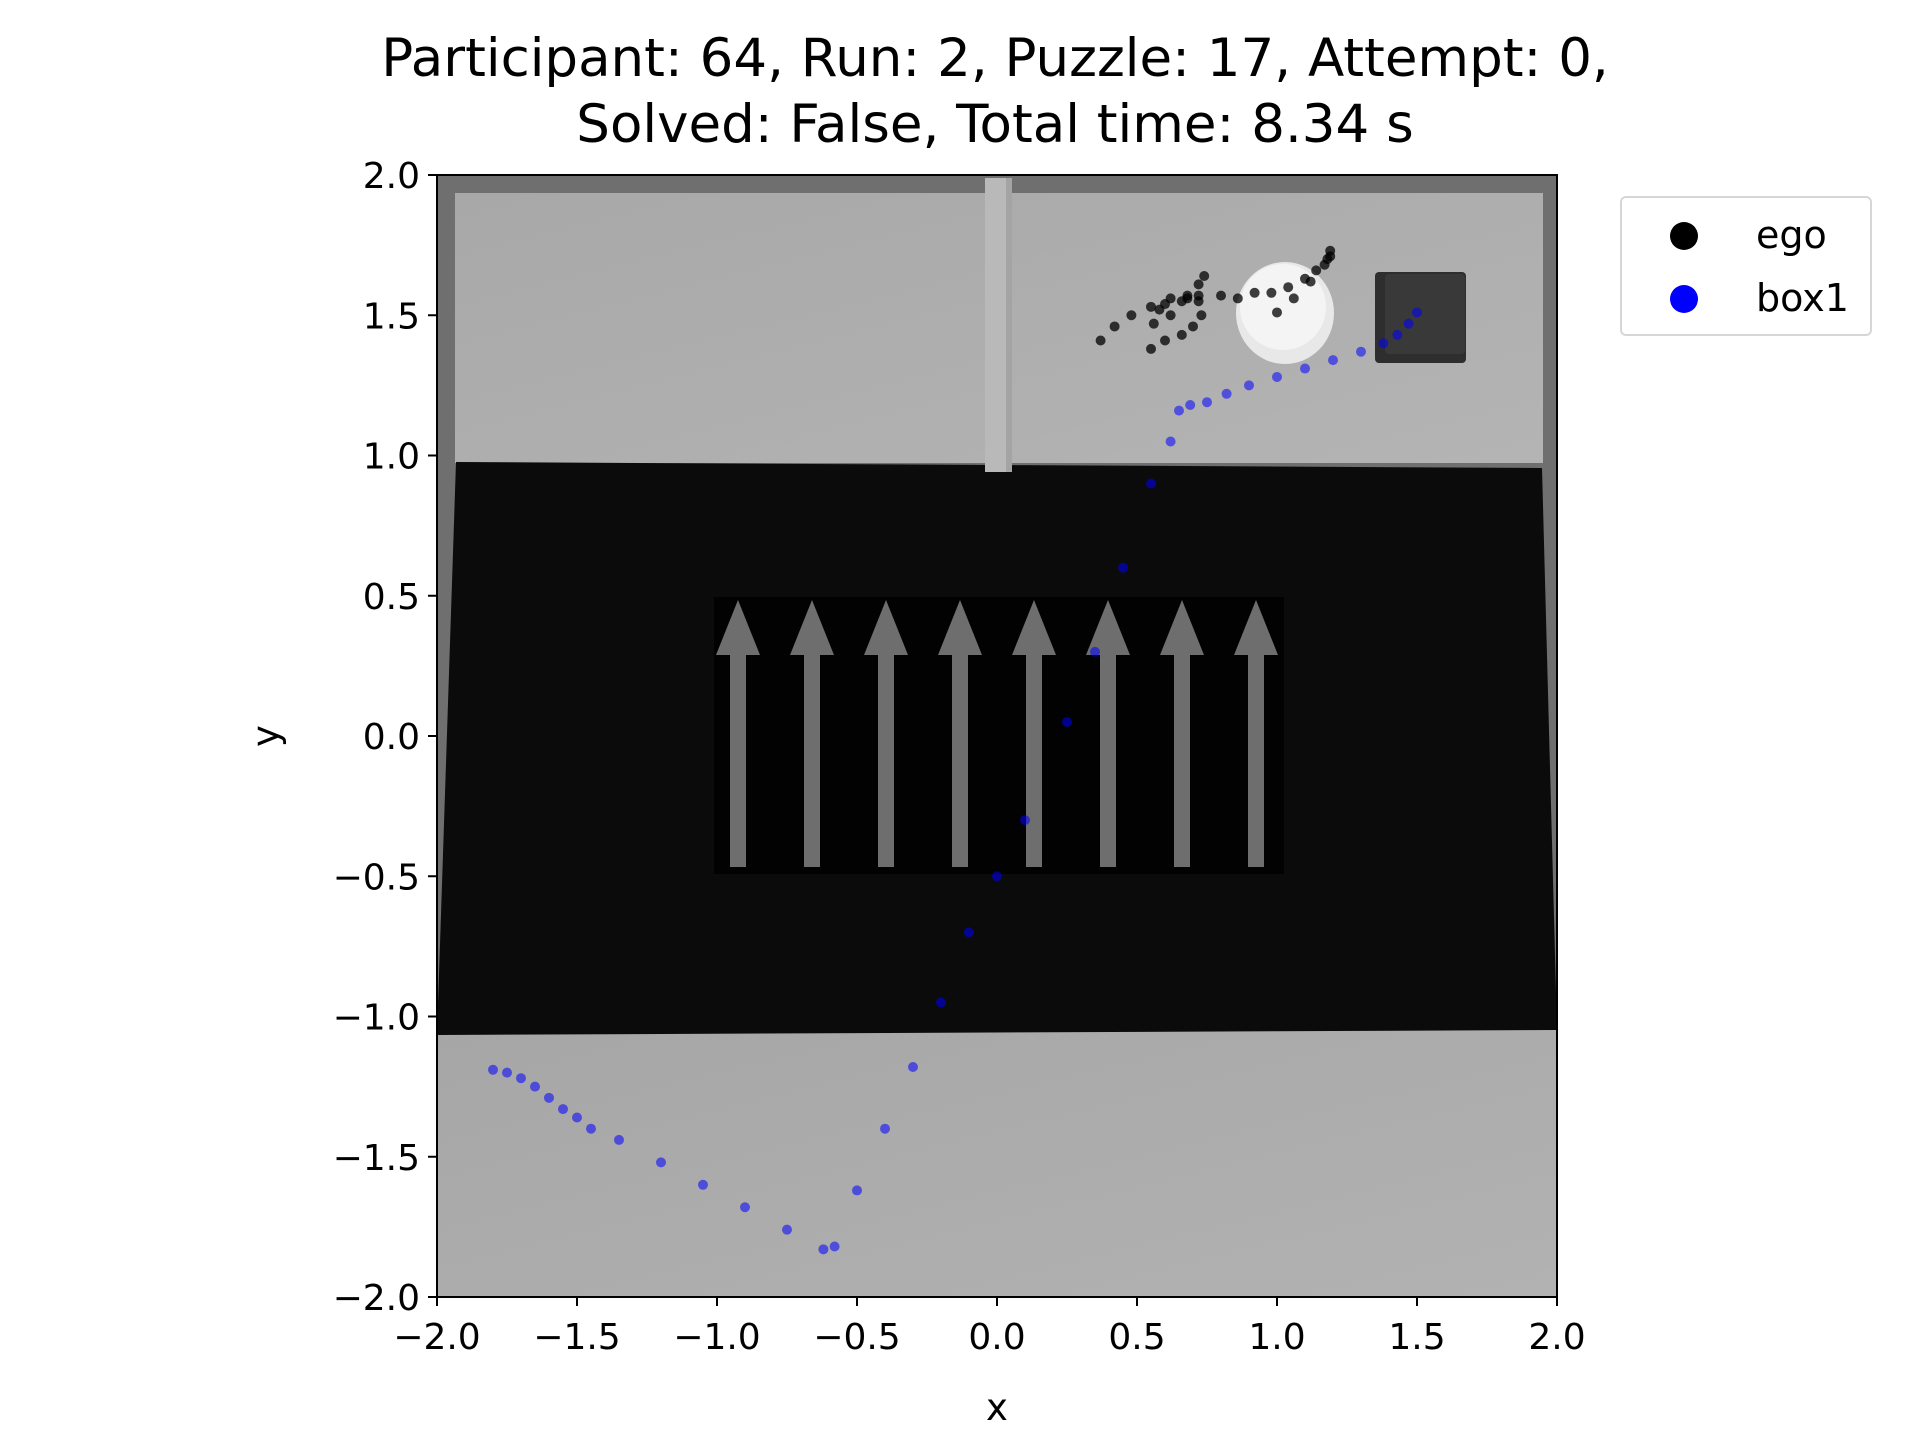 The image size is (1920, 1440). Describe the element at coordinates (1416, 1337) in the screenshot. I see `x-tick-label: 1.5` at that location.